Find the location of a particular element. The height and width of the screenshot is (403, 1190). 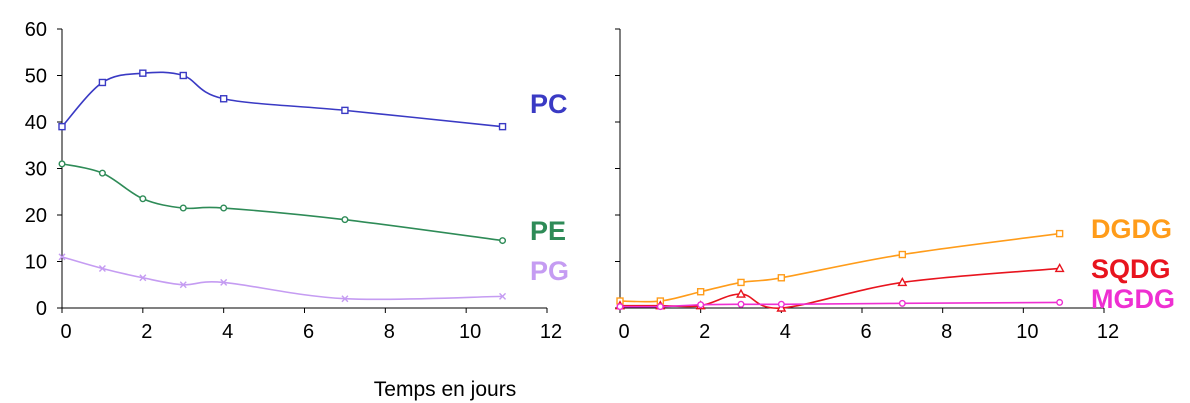

series-label-pe: PE is located at coordinates (548, 231).